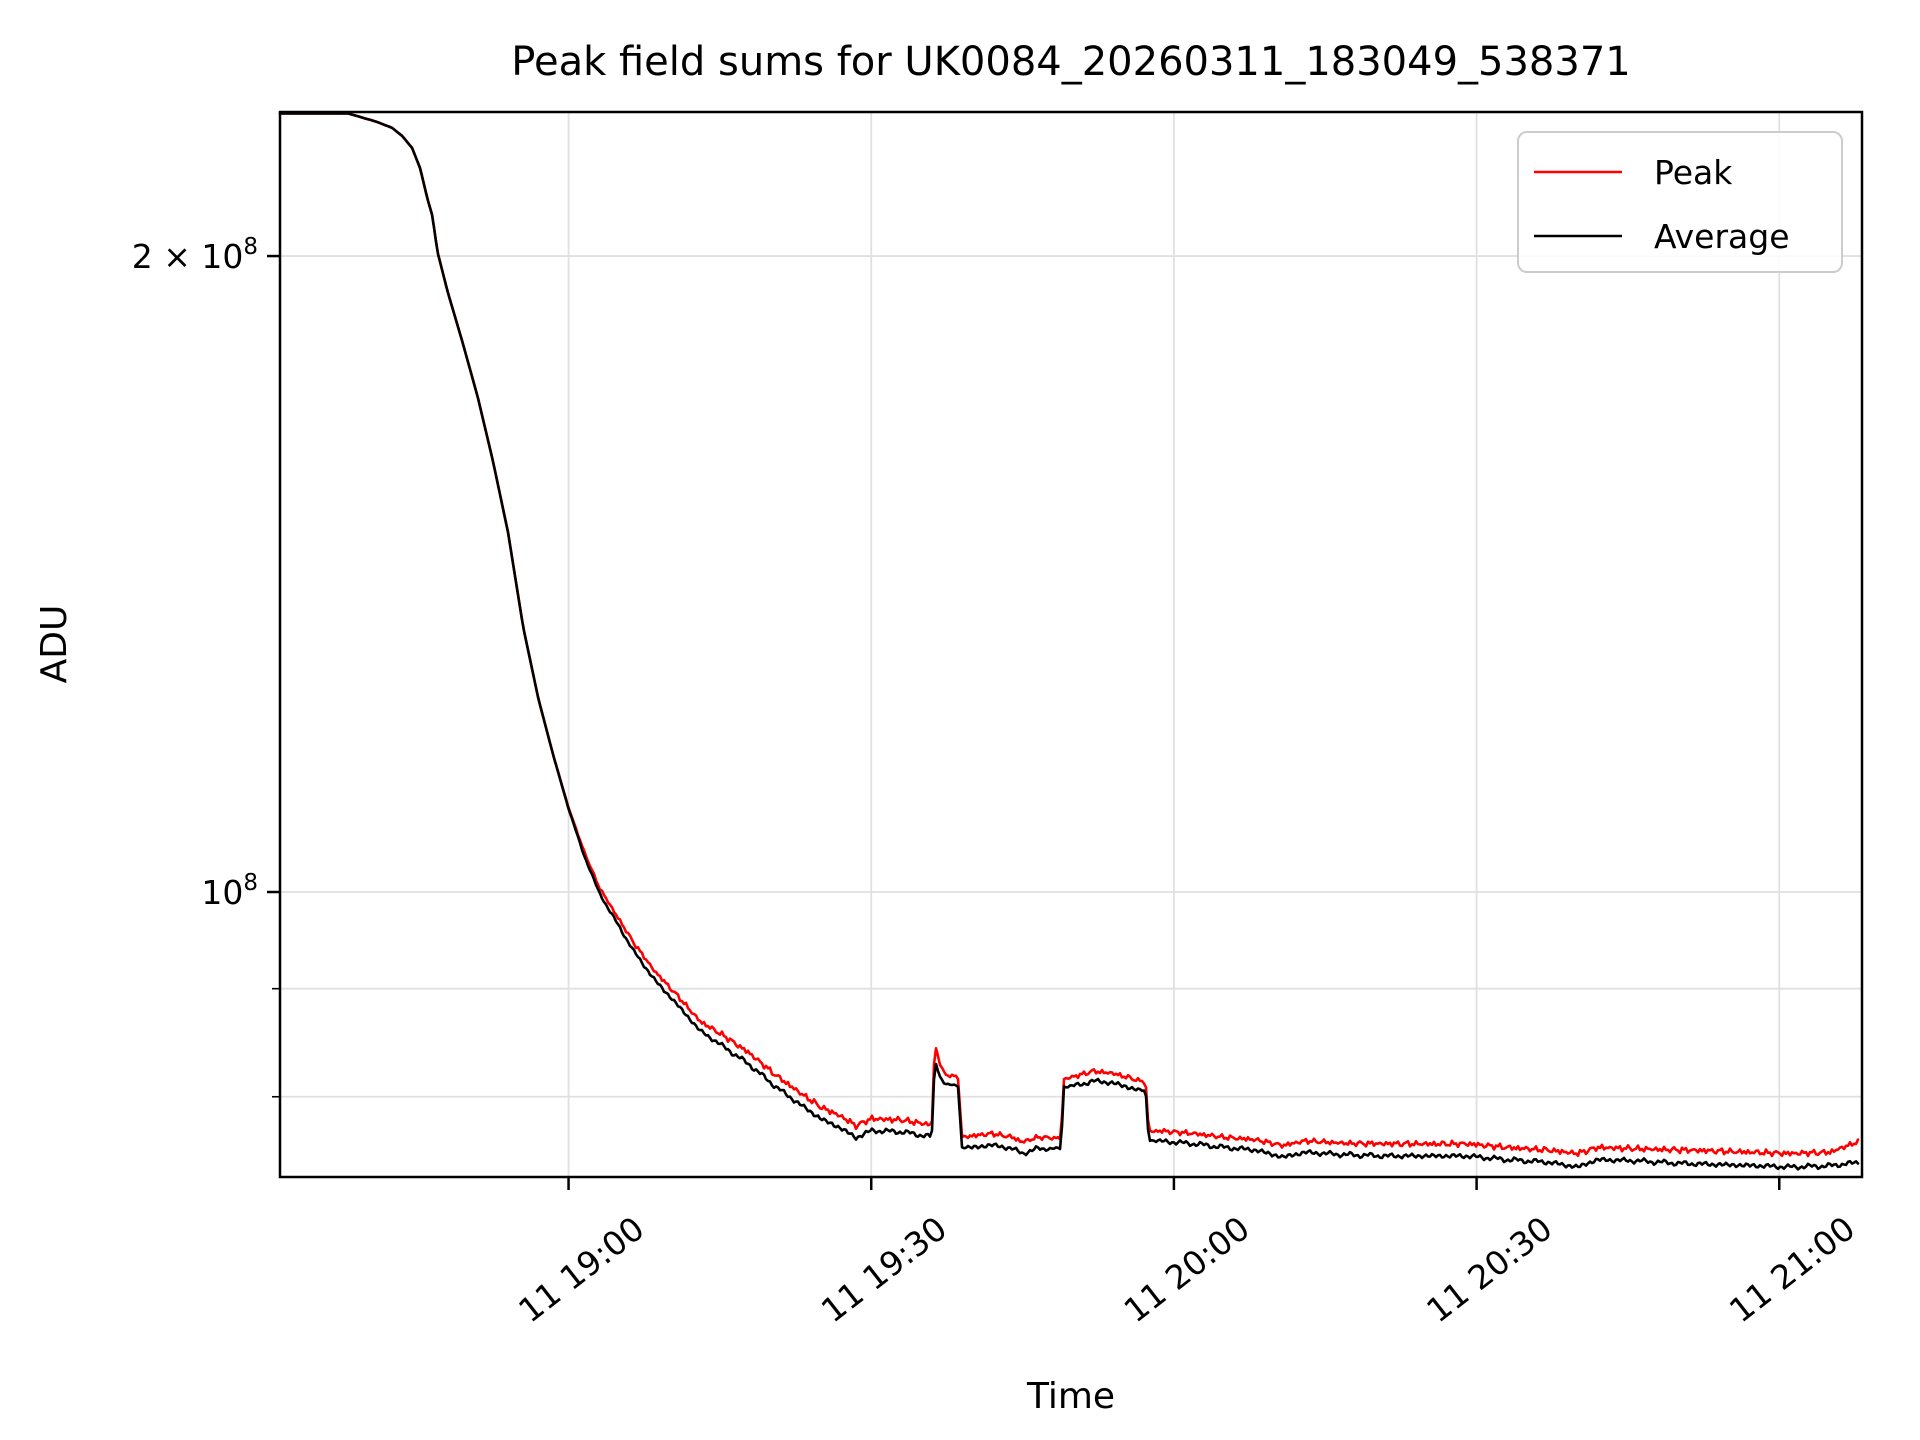  Describe the element at coordinates (581, 1270) in the screenshot. I see `x-tick-label: 11 19:00` at that location.